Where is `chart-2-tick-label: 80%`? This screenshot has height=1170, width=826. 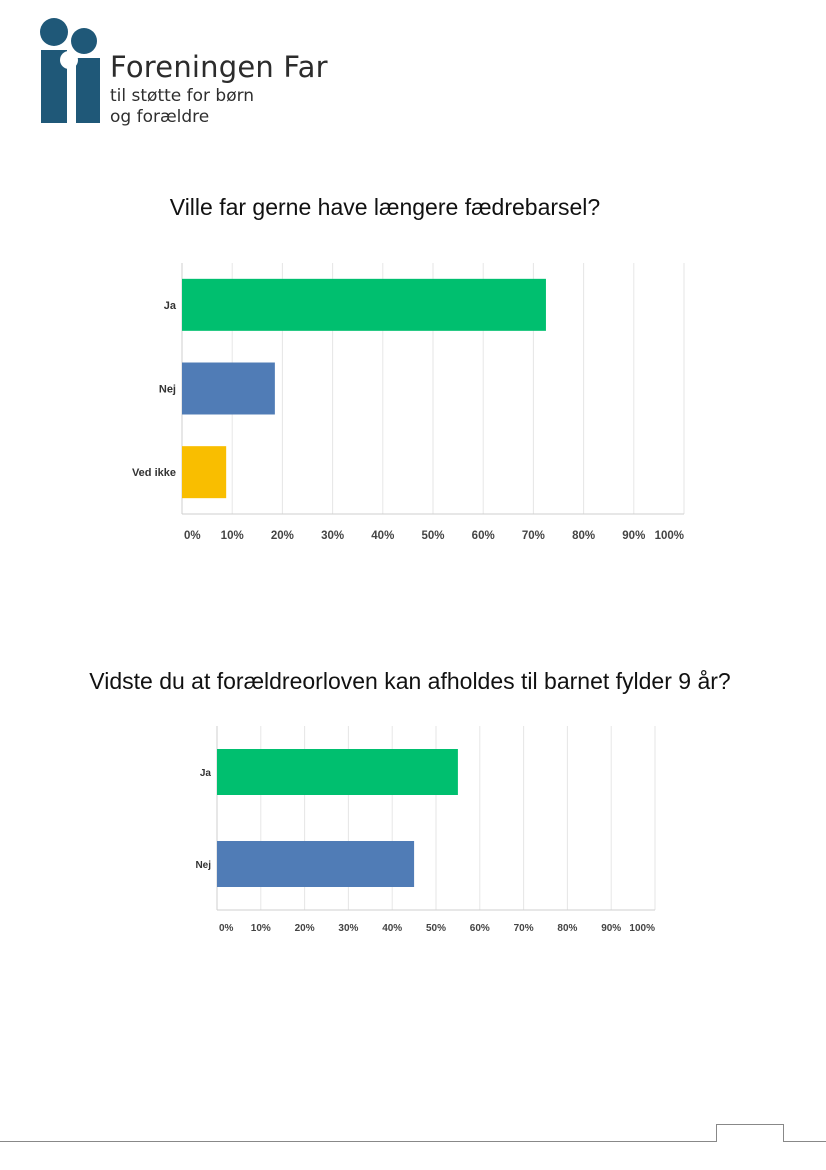 chart-2-tick-label: 80% is located at coordinates (567, 928).